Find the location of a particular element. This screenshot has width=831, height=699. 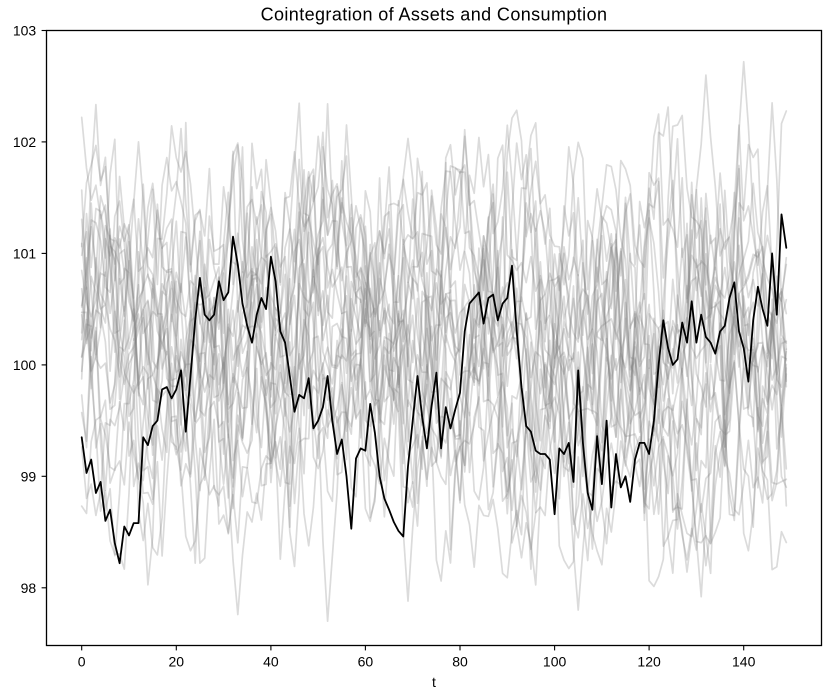

svg-text: 103 is located at coordinates (25, 31).